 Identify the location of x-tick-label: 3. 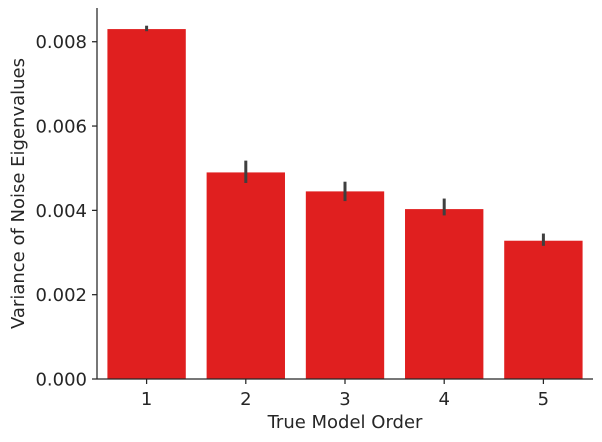
(344, 399).